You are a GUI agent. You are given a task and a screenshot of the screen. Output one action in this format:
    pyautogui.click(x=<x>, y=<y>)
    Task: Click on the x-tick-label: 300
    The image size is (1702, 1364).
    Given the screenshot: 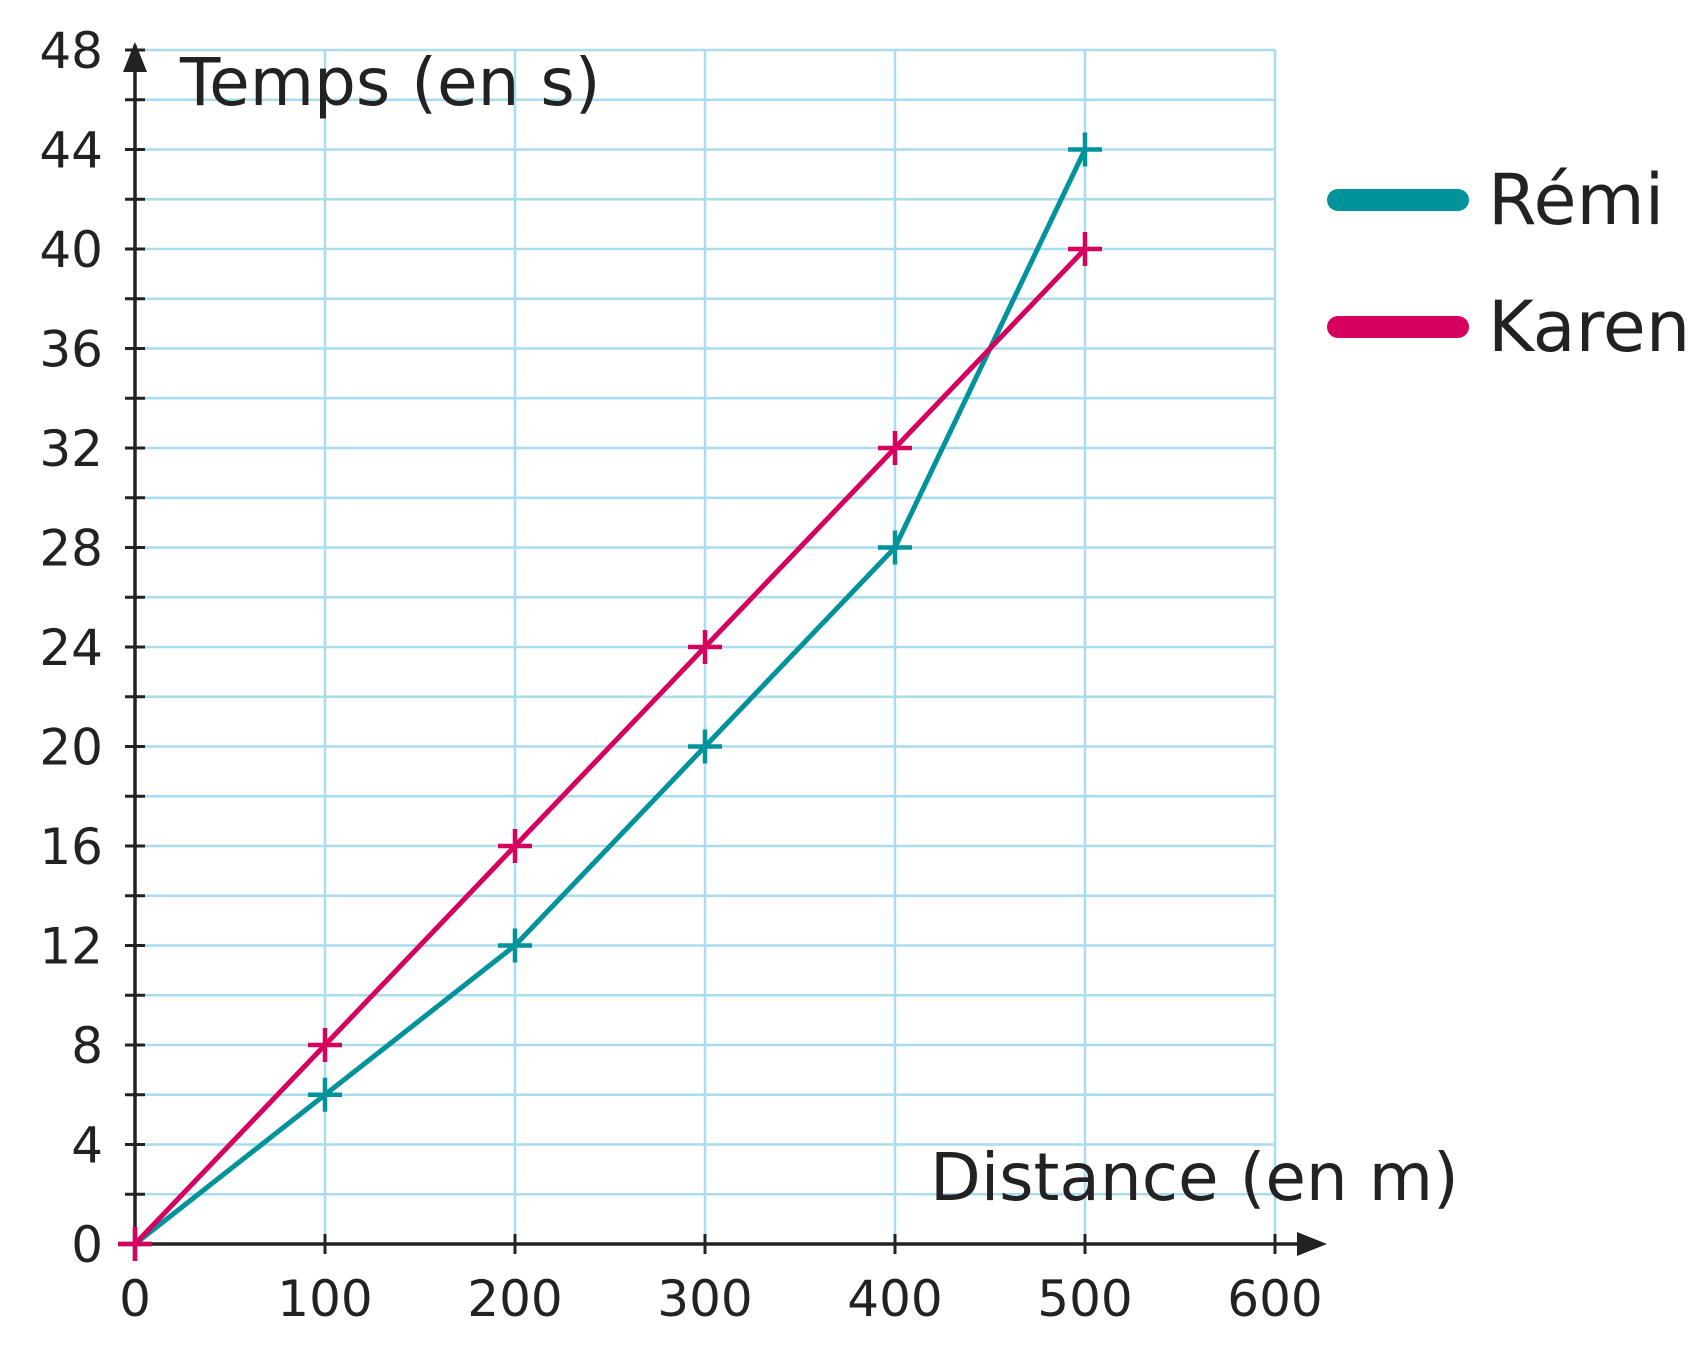 What is the action you would take?
    pyautogui.click(x=704, y=1299)
    